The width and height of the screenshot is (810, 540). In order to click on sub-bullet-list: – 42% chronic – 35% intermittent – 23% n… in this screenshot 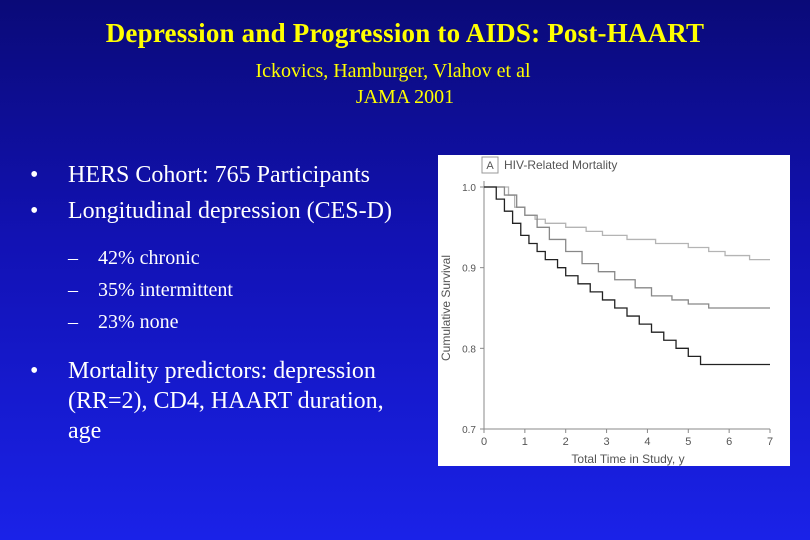, I will do `click(239, 290)`.